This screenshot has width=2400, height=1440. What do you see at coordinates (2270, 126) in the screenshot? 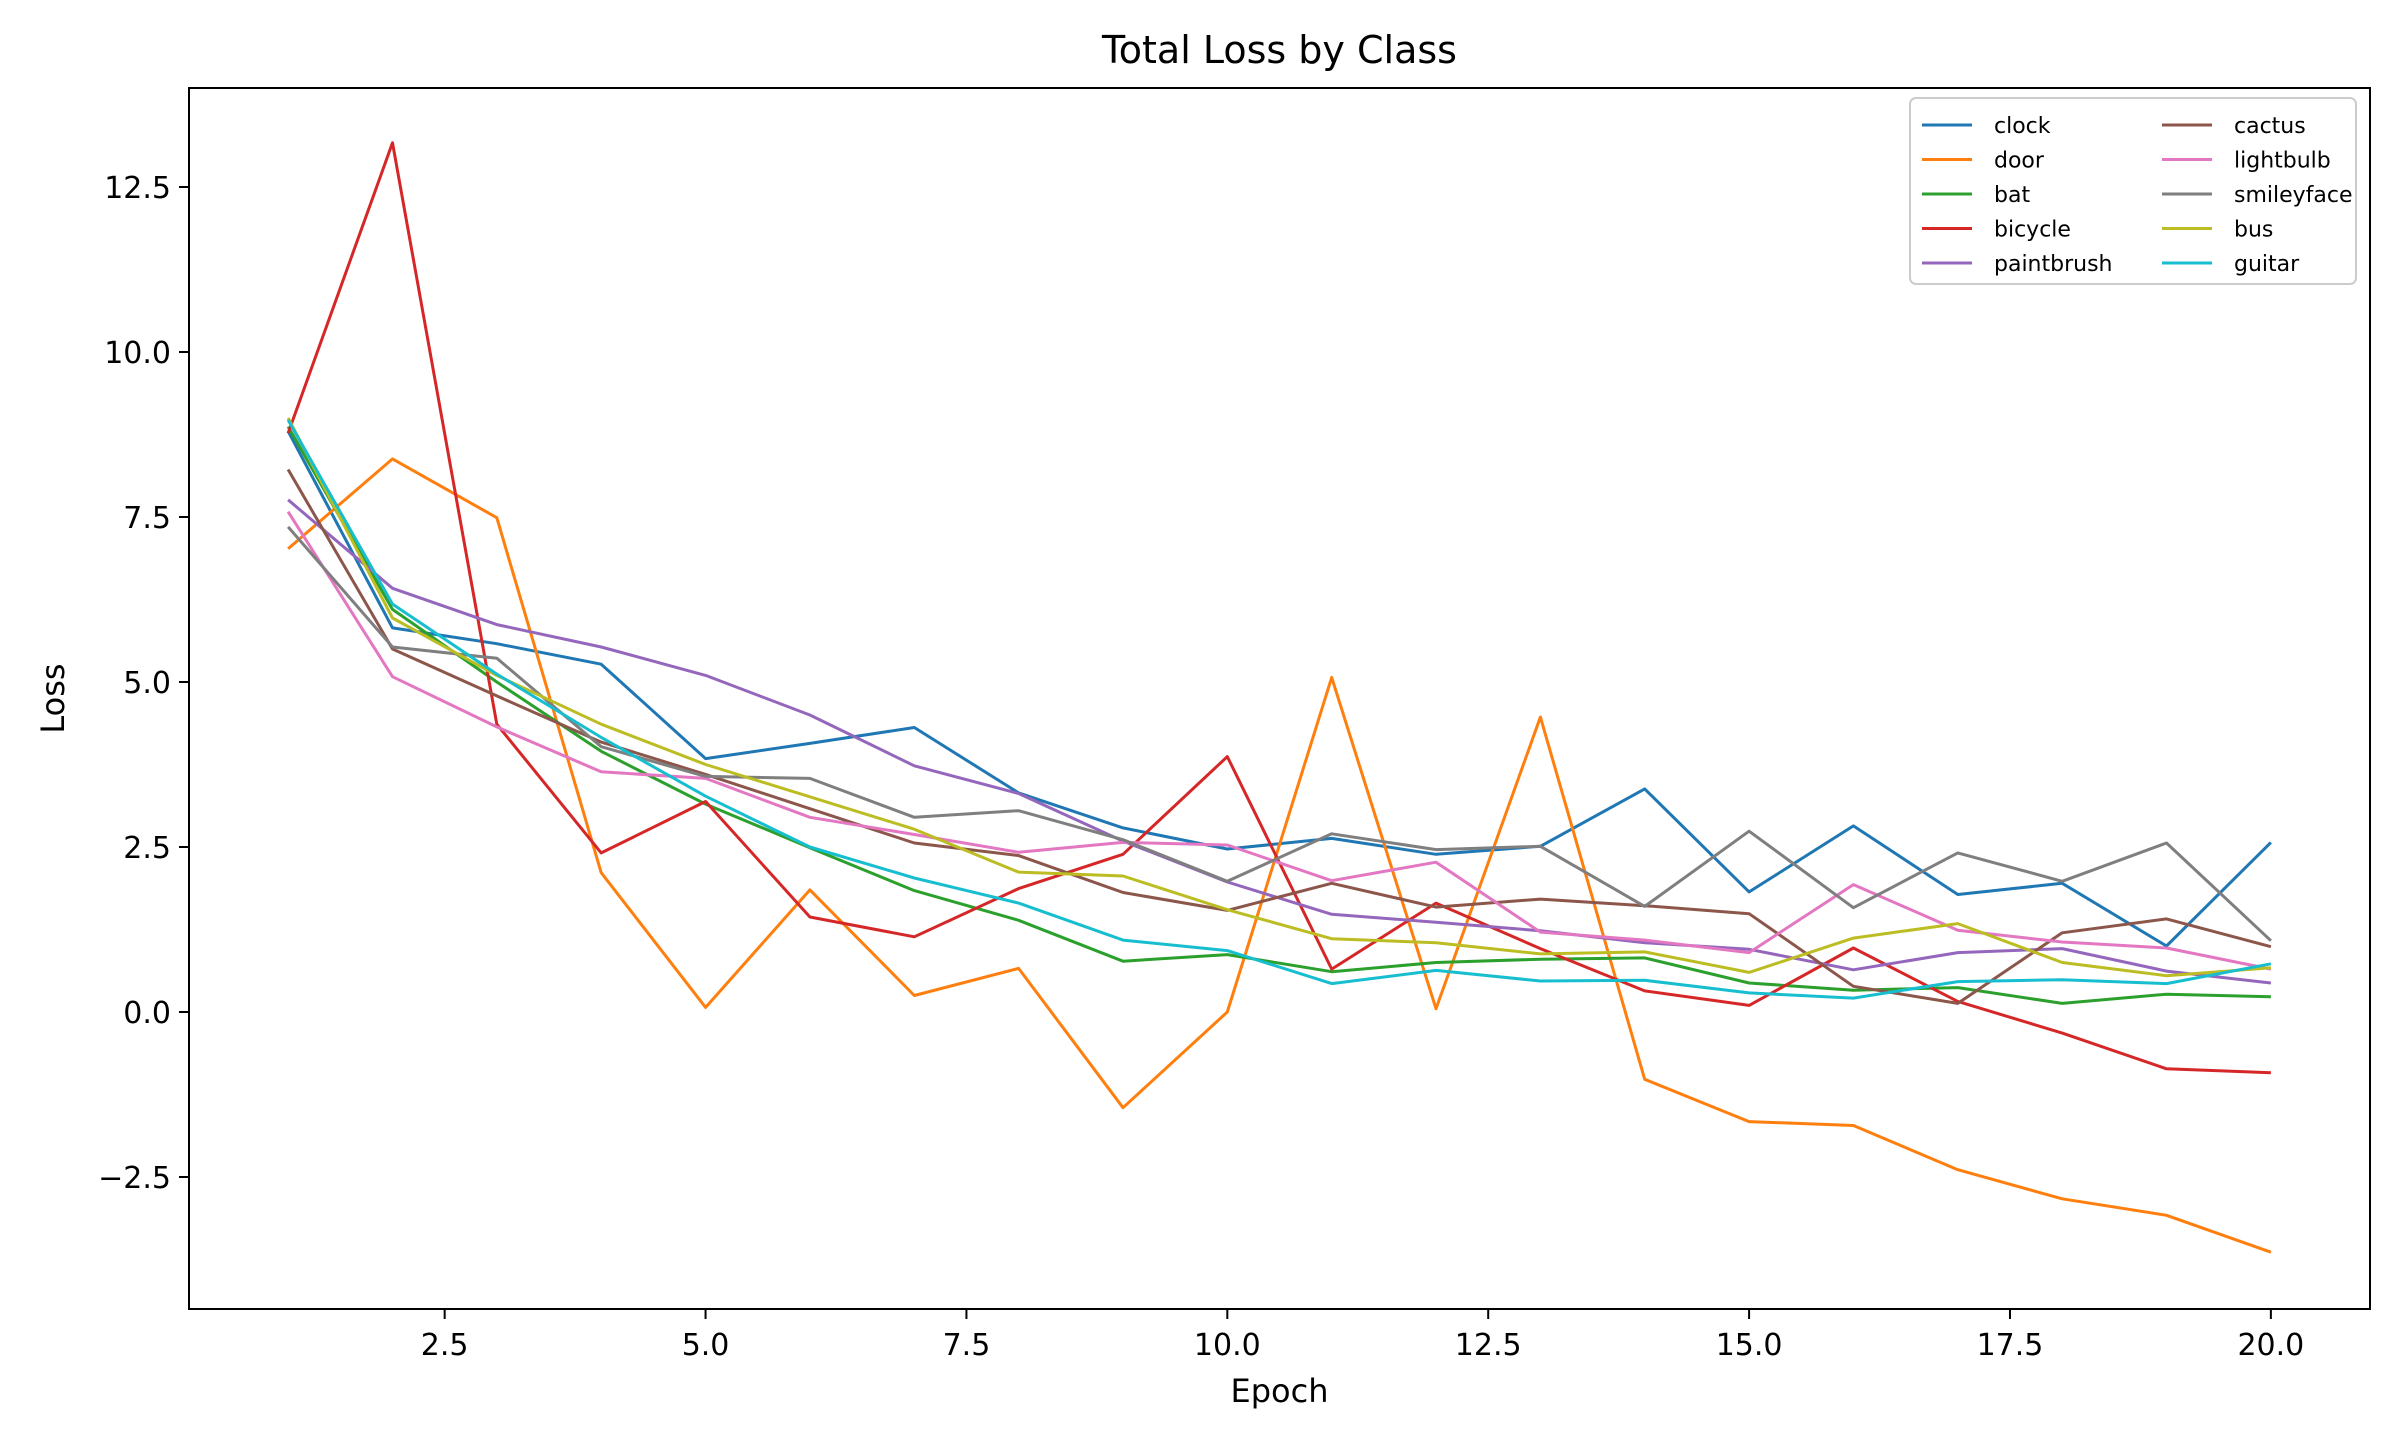
I see `legend-label-cactus: cactus` at bounding box center [2270, 126].